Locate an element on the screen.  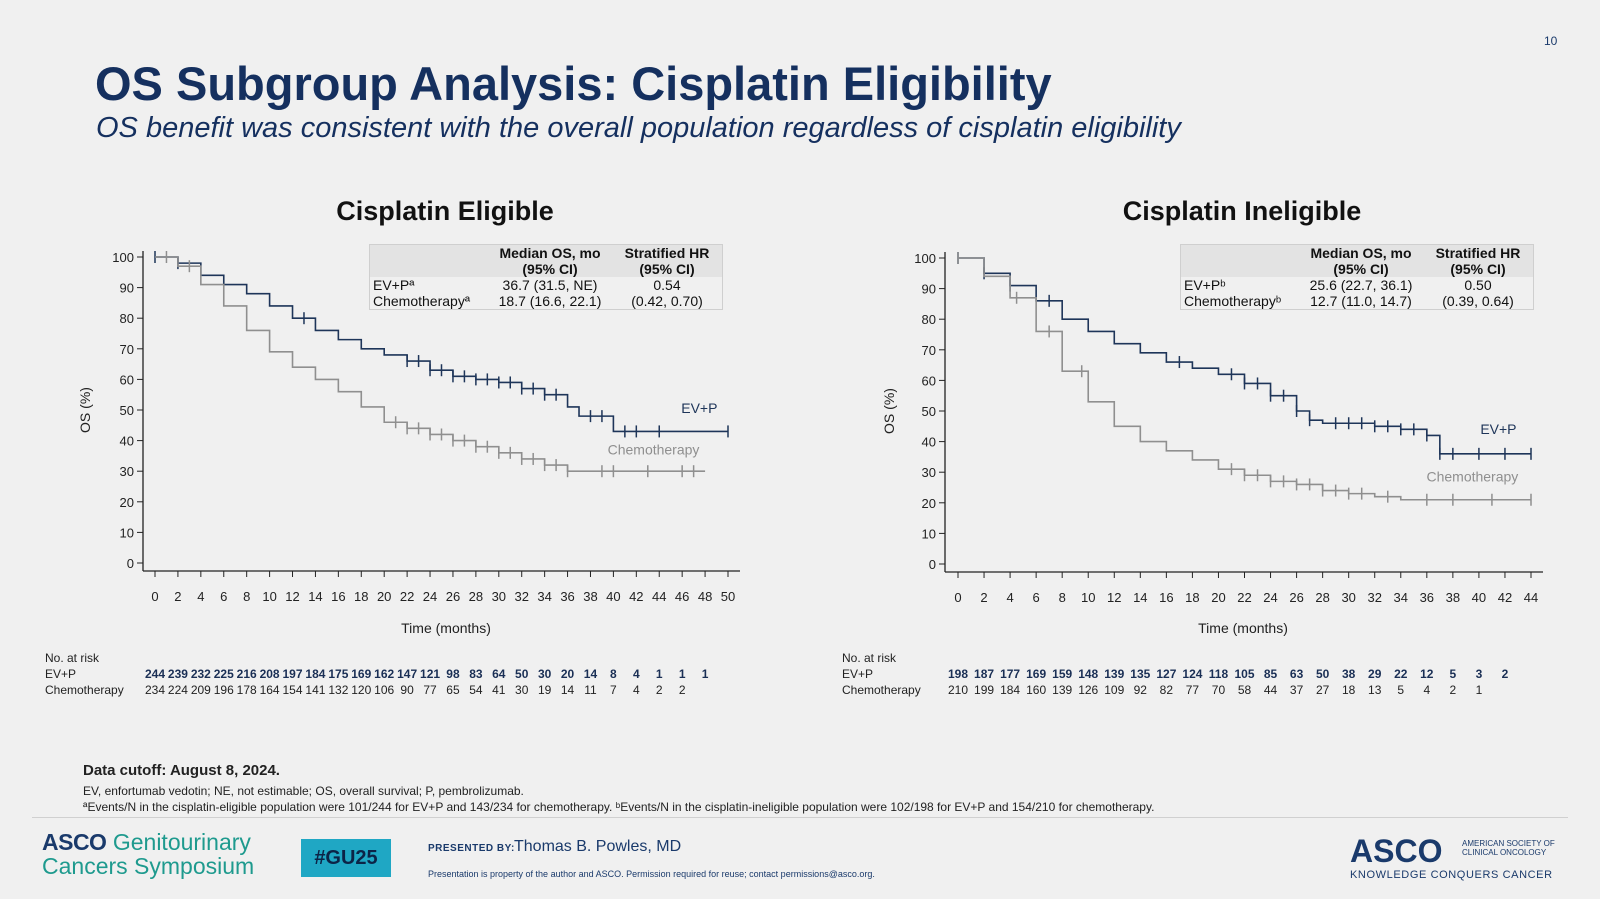
at-risk-row-label: Chemotherapy is located at coordinates (84, 690).